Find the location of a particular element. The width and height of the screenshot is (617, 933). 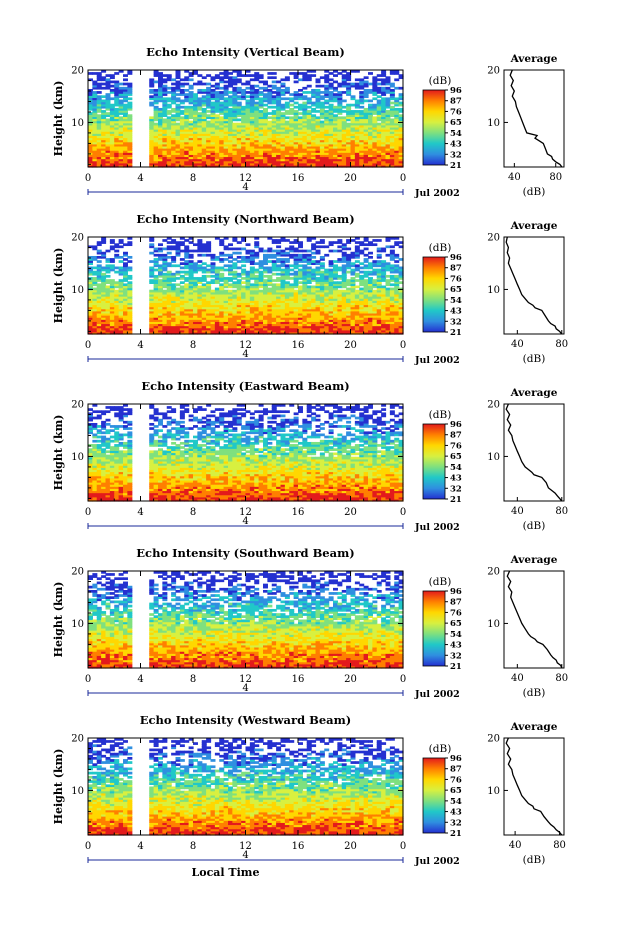

heatmap-cells is located at coordinates (246, 119).